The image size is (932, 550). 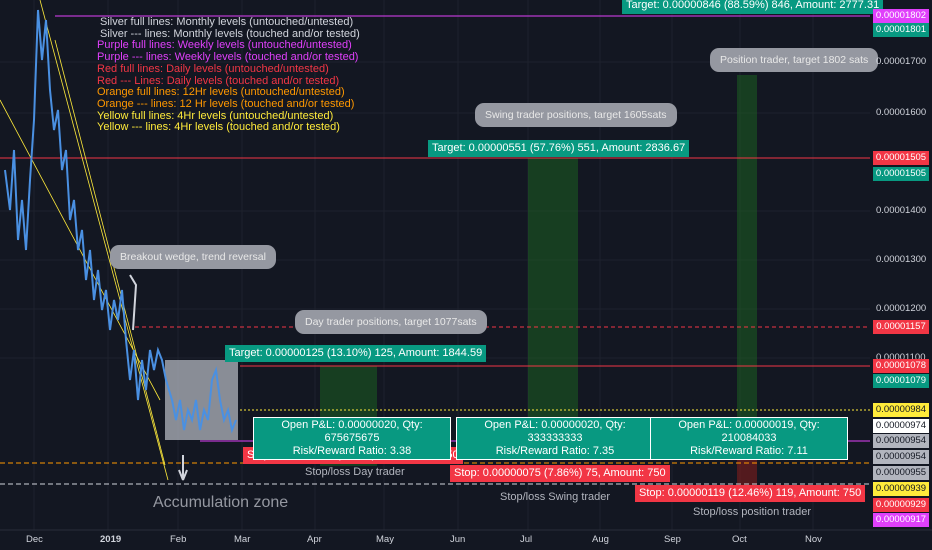 I want to click on time-axis-label: Sep, so click(x=672, y=539).